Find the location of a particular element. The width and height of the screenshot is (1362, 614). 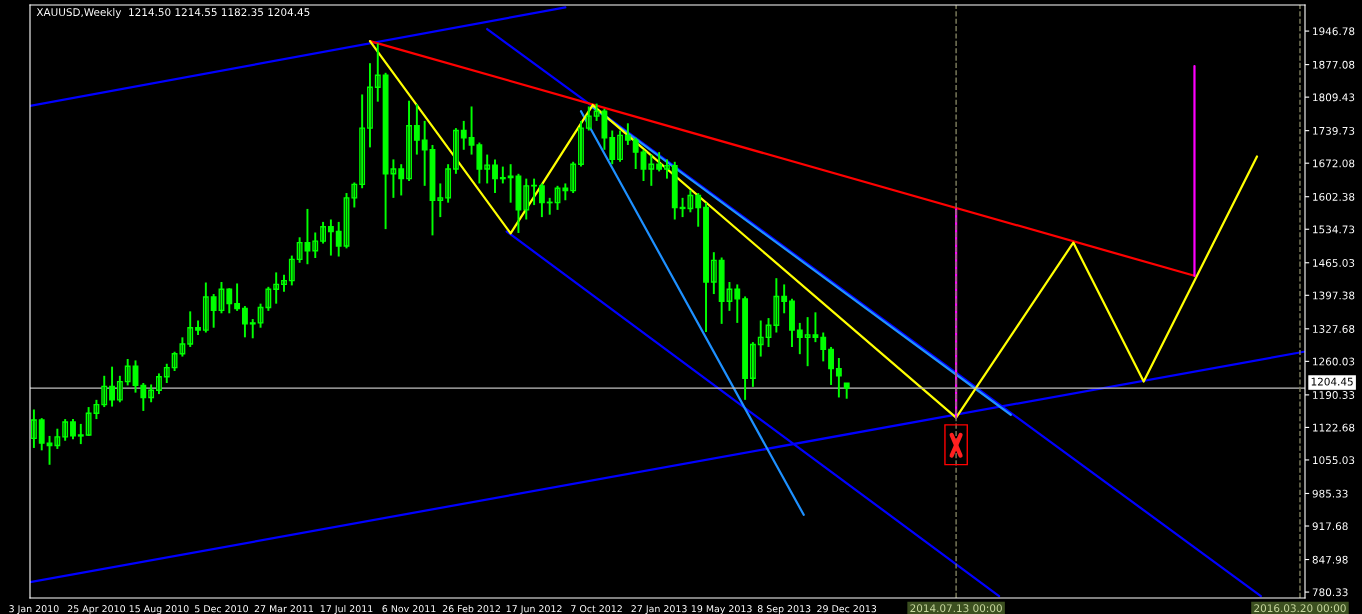

x-tick-label: 27 Mar 2011 is located at coordinates (284, 609).